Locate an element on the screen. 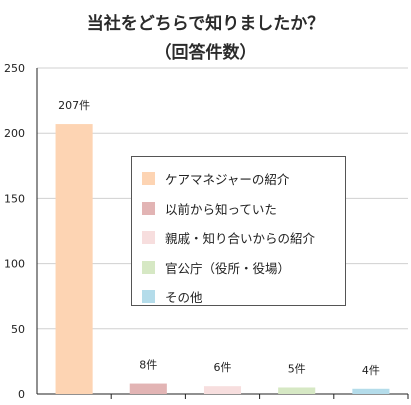  legend-item: 親戚・知り合いからの紹介 is located at coordinates (243, 238).